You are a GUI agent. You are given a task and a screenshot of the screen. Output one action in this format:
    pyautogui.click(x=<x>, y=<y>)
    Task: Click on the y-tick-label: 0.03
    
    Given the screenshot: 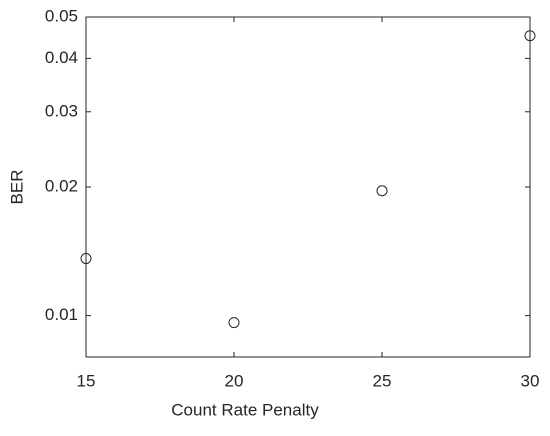 What is the action you would take?
    pyautogui.click(x=61, y=110)
    